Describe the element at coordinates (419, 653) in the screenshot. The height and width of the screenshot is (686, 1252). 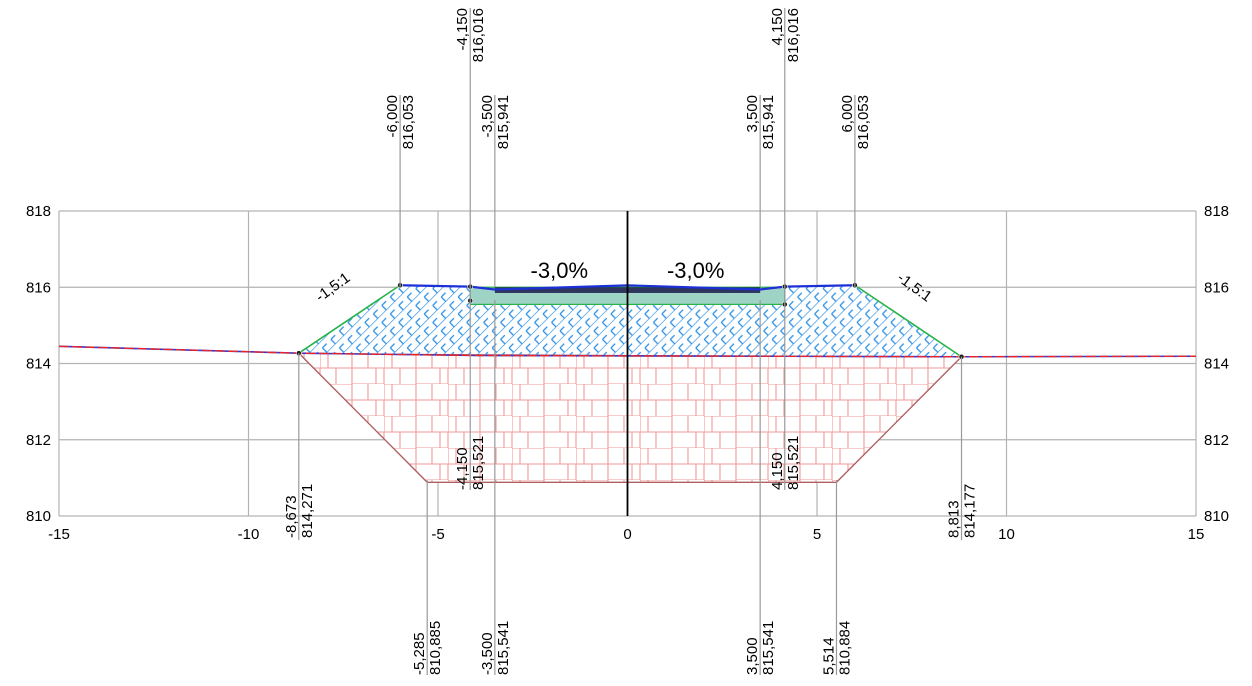
I see `annotation-offset: -5,285` at that location.